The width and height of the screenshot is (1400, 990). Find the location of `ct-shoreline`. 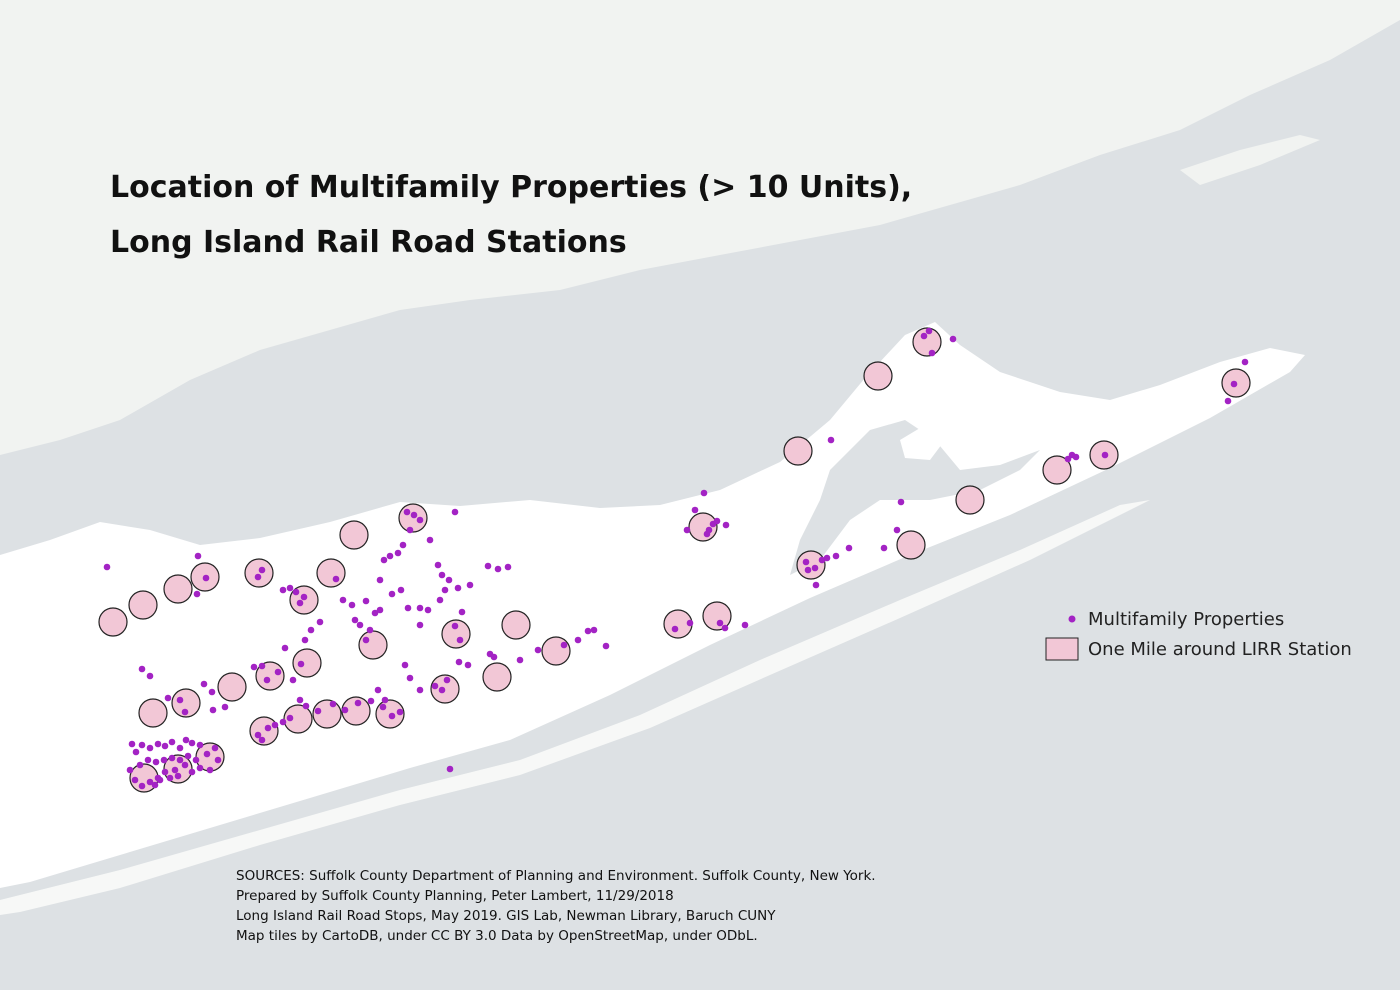

ct-shoreline is located at coordinates (1250, 160).